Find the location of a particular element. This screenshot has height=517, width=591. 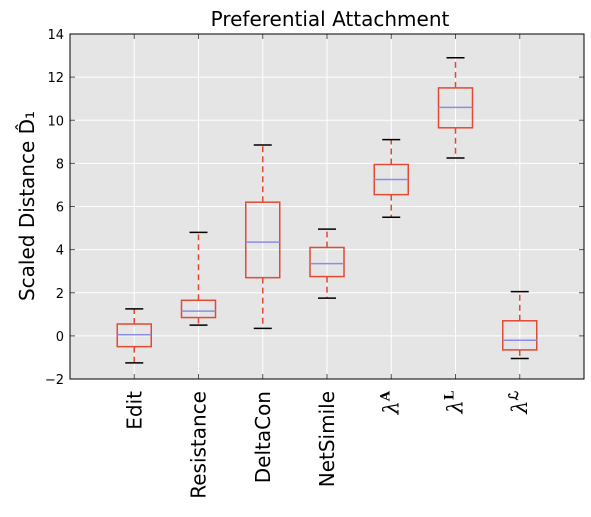

x-tick-label-text: Edit is located at coordinates (134, 410).